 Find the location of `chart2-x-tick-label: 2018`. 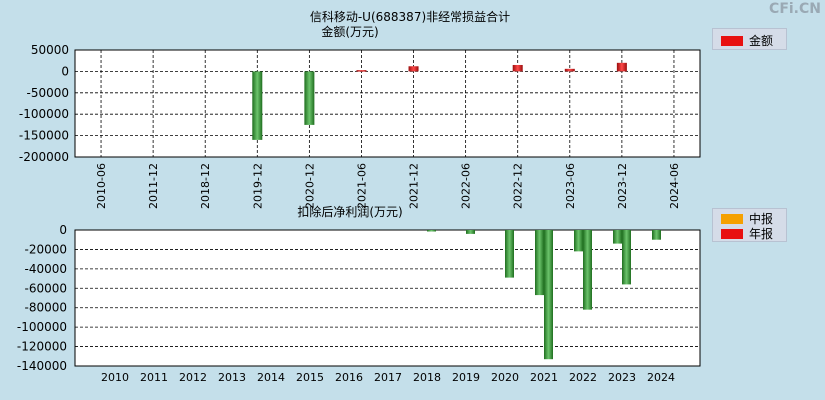

chart2-x-tick-label: 2018 is located at coordinates (427, 377).